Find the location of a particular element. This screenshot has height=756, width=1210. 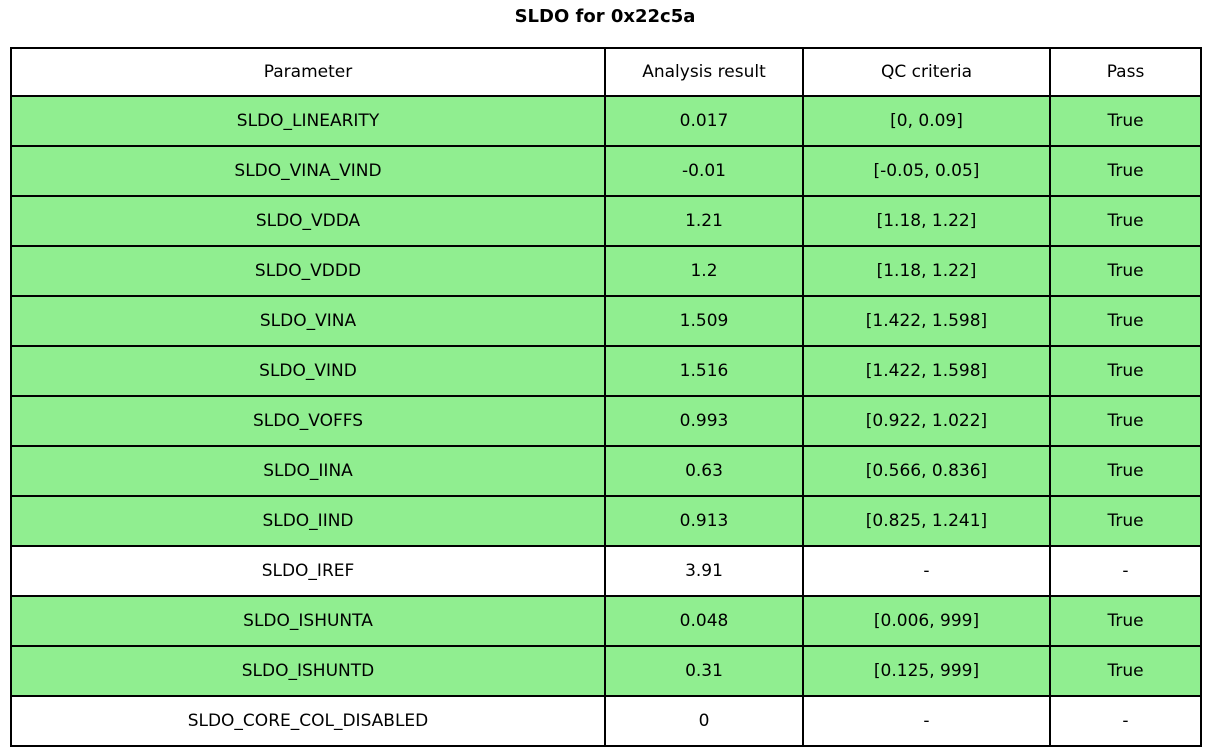

analysis-result-cell: 3.91 is located at coordinates (704, 571).